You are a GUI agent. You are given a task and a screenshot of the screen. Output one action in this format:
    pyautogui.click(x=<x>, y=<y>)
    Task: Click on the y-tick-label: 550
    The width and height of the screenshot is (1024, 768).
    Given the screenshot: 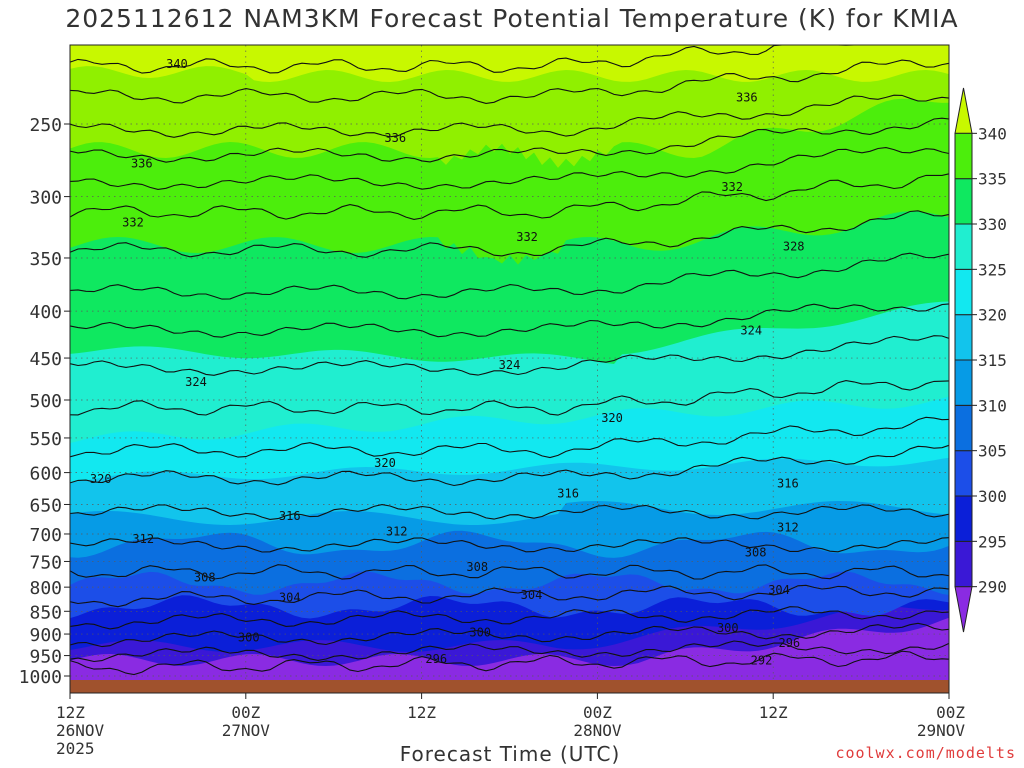 What is the action you would take?
    pyautogui.click(x=45, y=439)
    